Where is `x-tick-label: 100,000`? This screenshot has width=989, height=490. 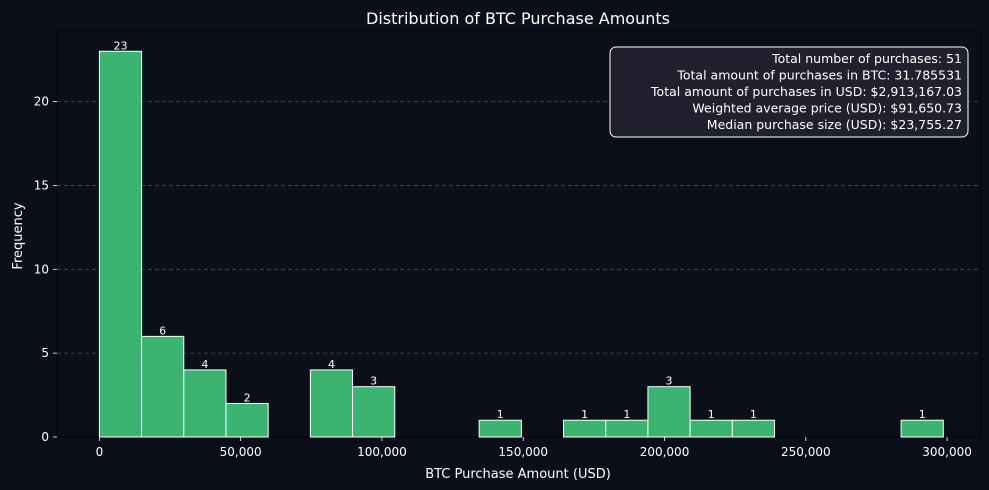 x-tick-label: 100,000 is located at coordinates (382, 452).